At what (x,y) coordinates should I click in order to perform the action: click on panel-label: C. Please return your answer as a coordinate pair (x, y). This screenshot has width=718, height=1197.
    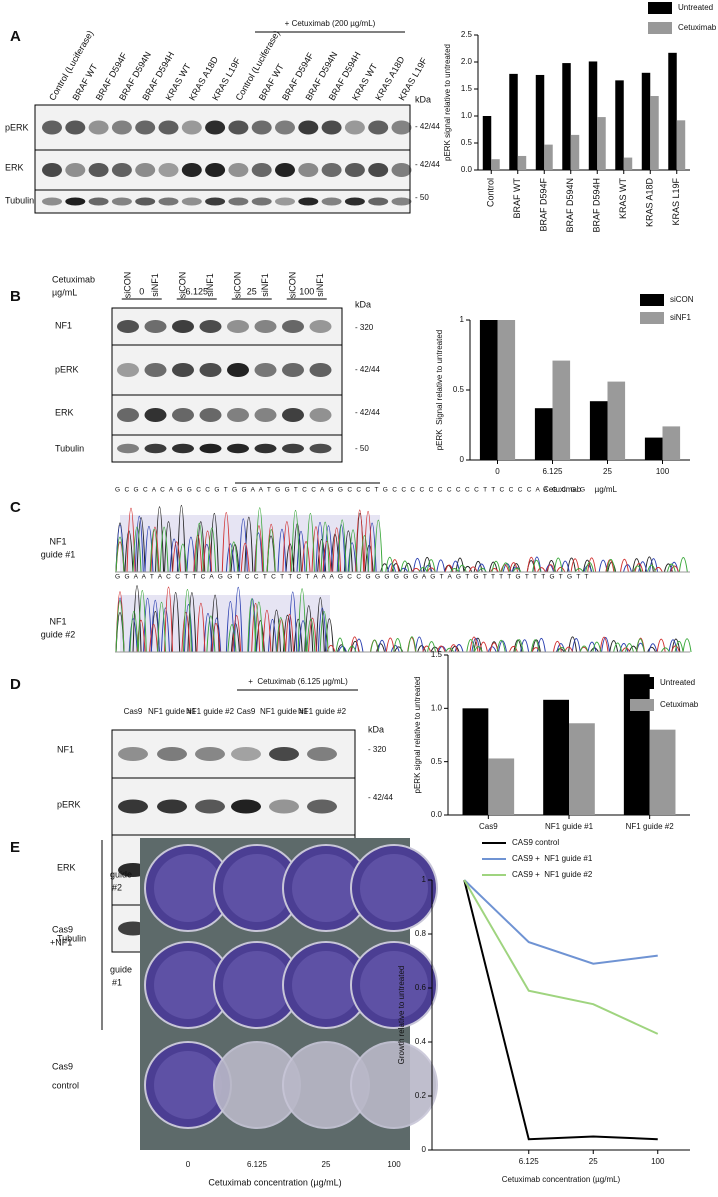
    Looking at the image, I should click on (15, 507).